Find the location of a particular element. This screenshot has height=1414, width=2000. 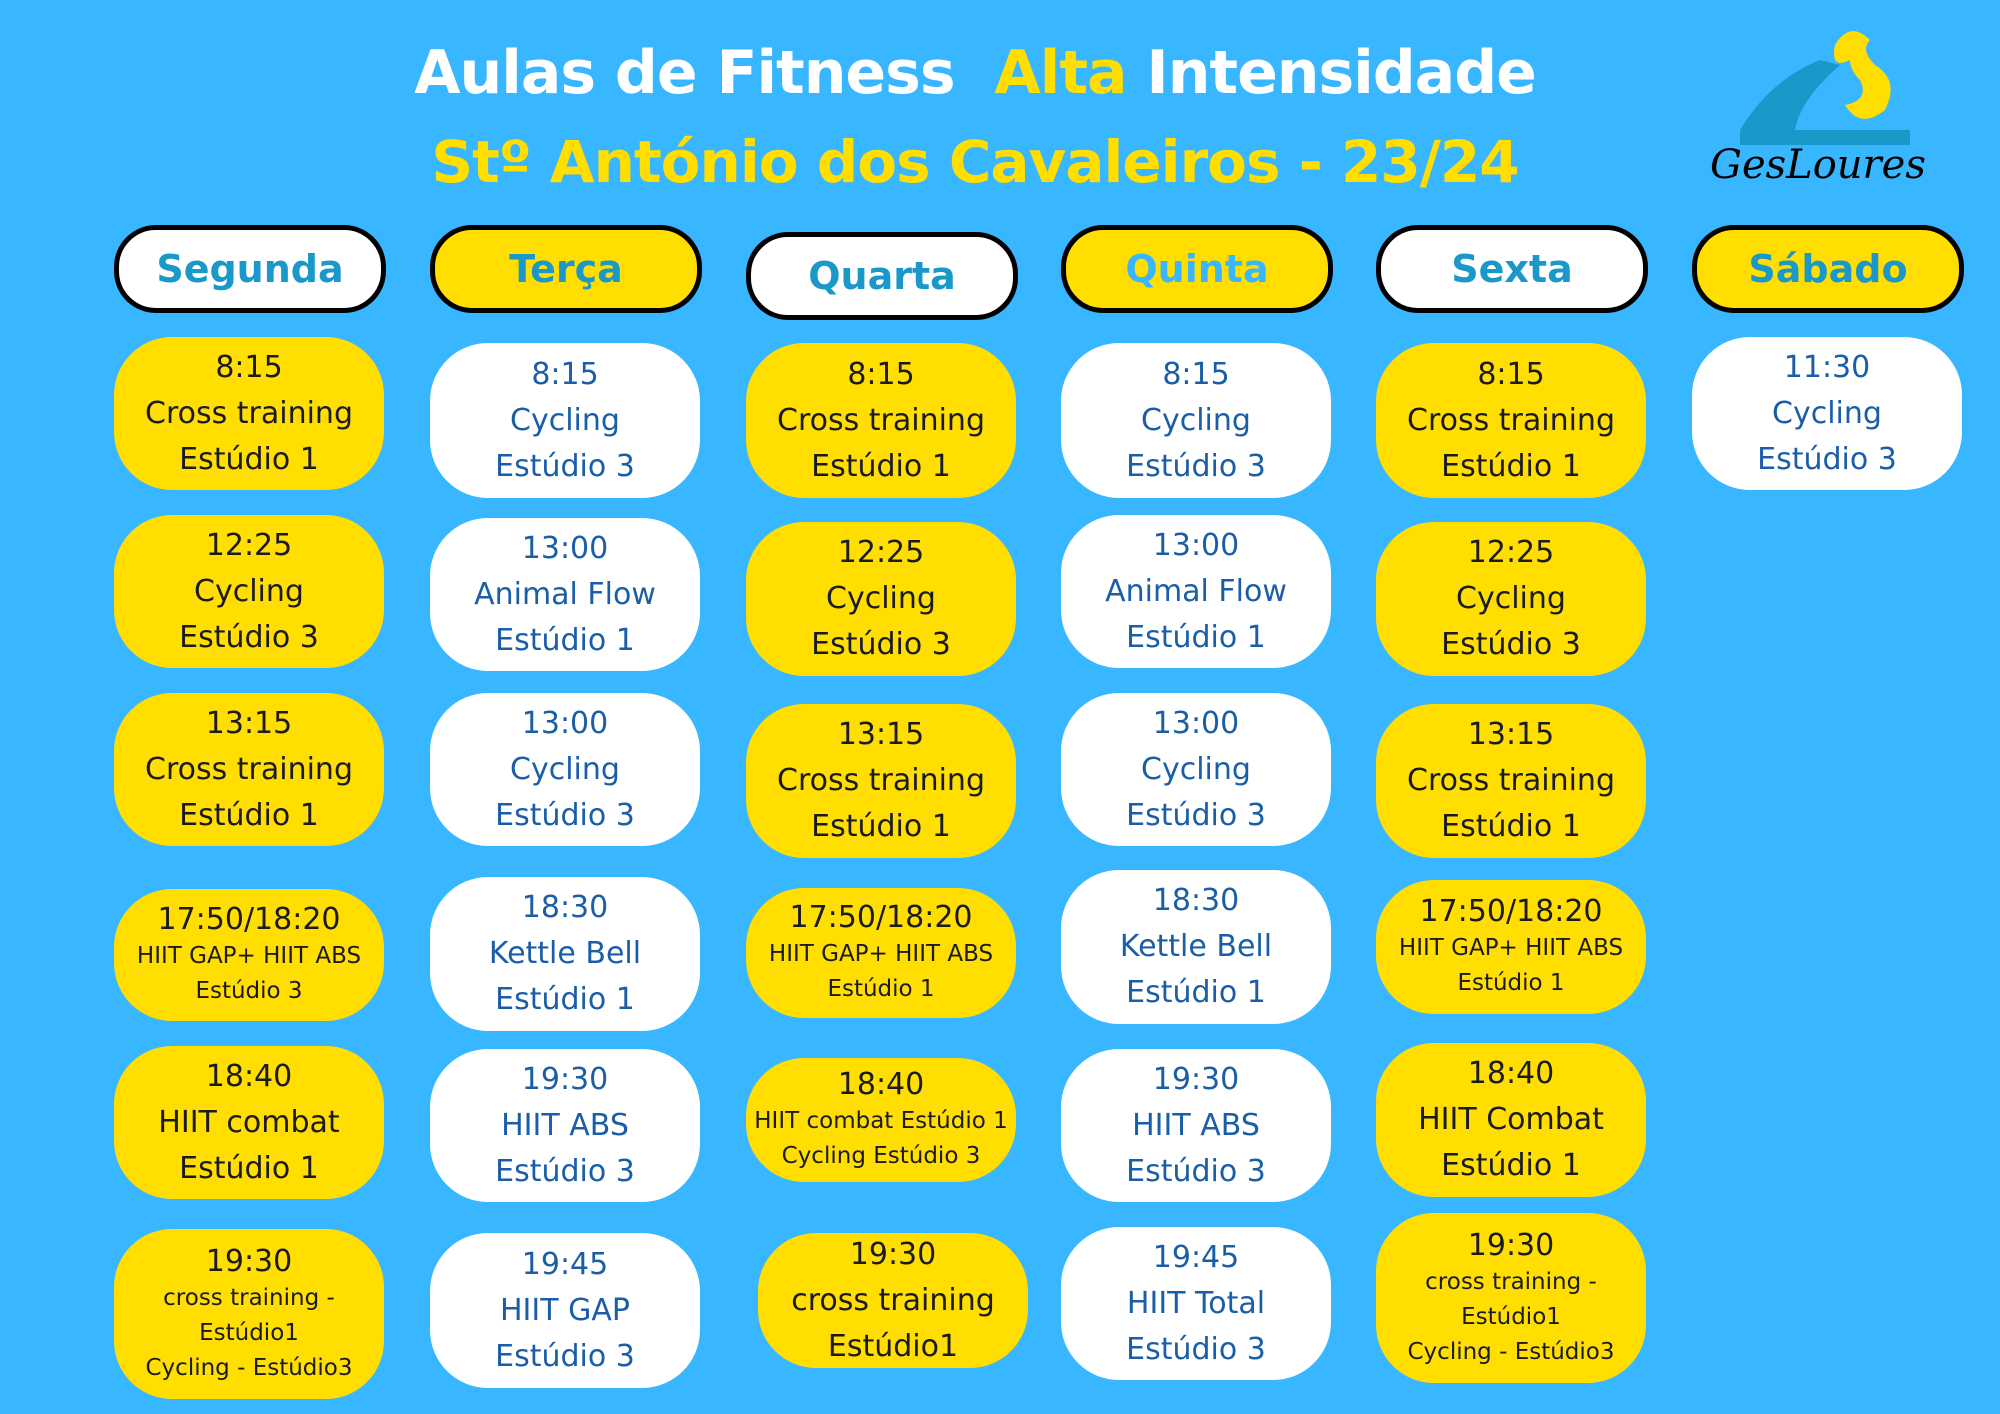

page-title: Aulas de Fitness Alta Intensidade is located at coordinates (975, 73).